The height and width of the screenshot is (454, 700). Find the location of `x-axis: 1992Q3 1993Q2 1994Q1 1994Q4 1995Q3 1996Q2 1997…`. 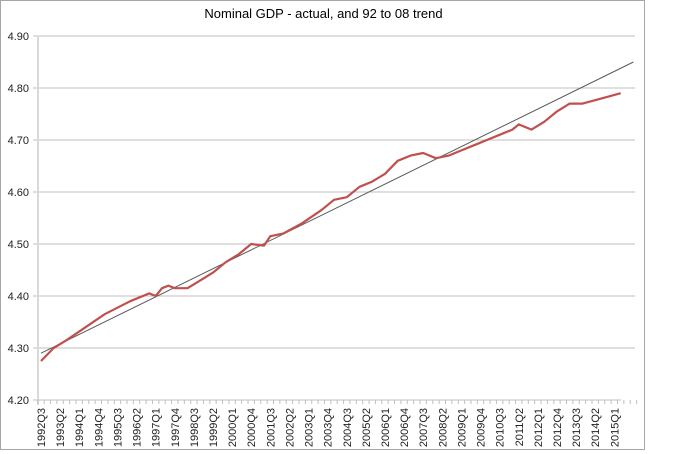

x-axis: 1992Q3 1993Q2 1994Q1 1994Q4 1995Q3 1996Q2 1997… is located at coordinates (337, 423).